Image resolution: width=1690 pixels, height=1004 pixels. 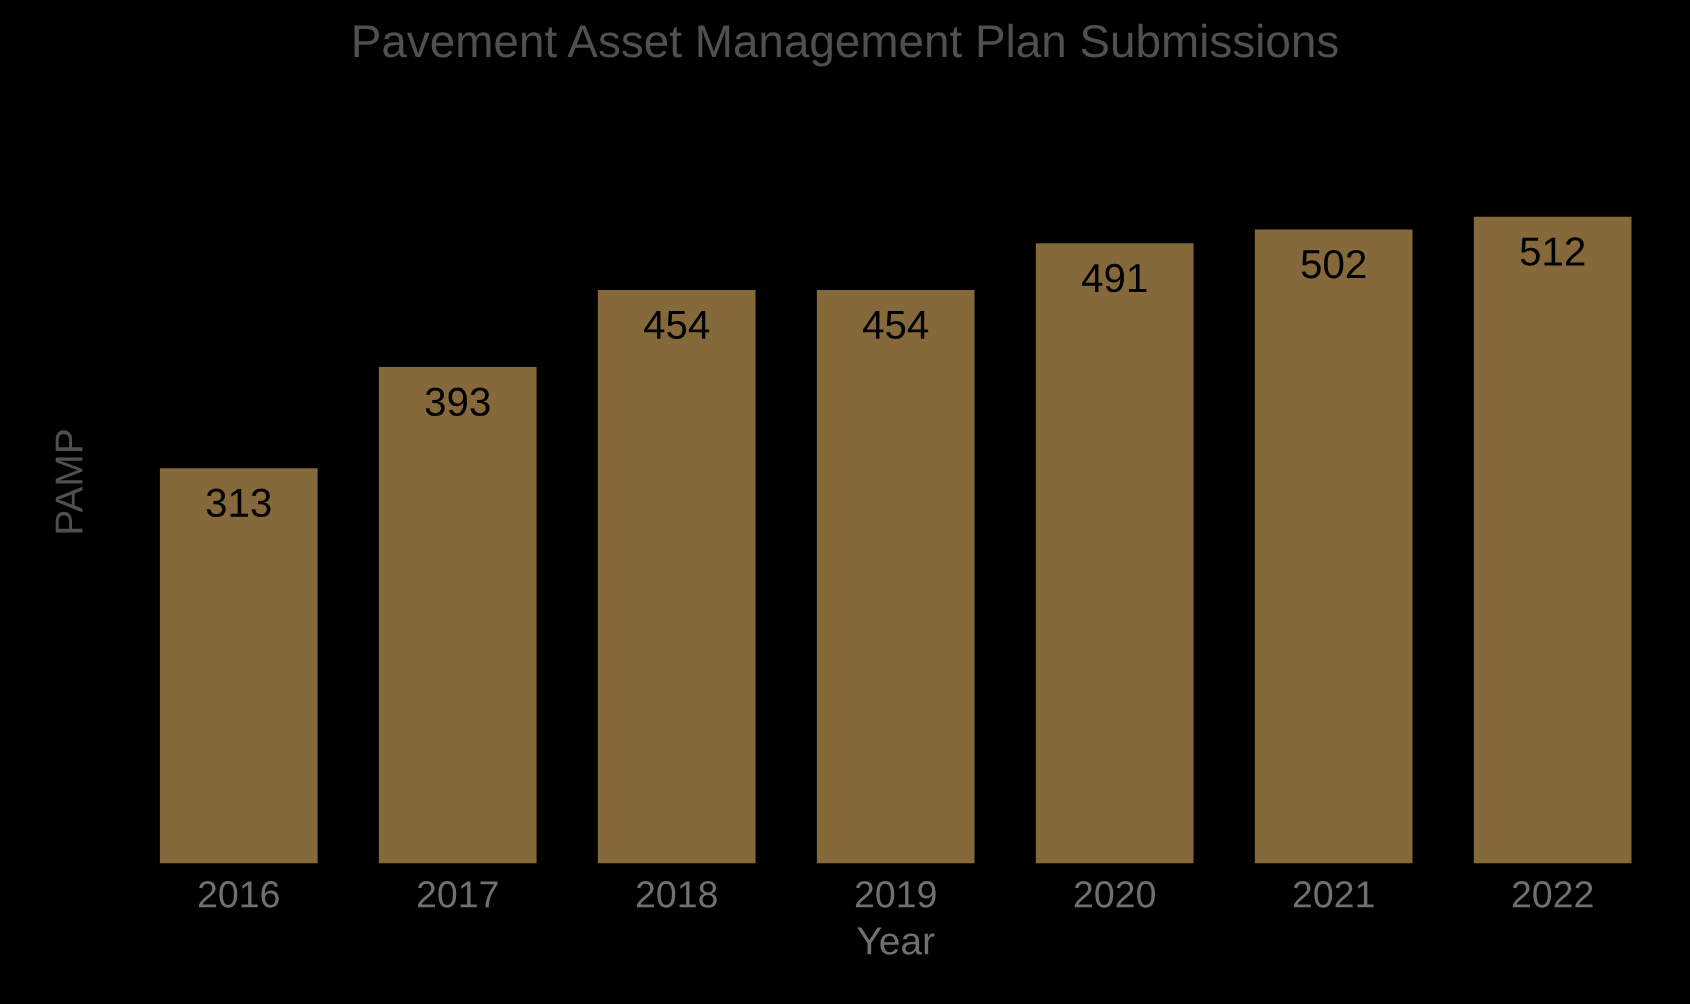 I want to click on data-label: 491, so click(x=1114, y=278).